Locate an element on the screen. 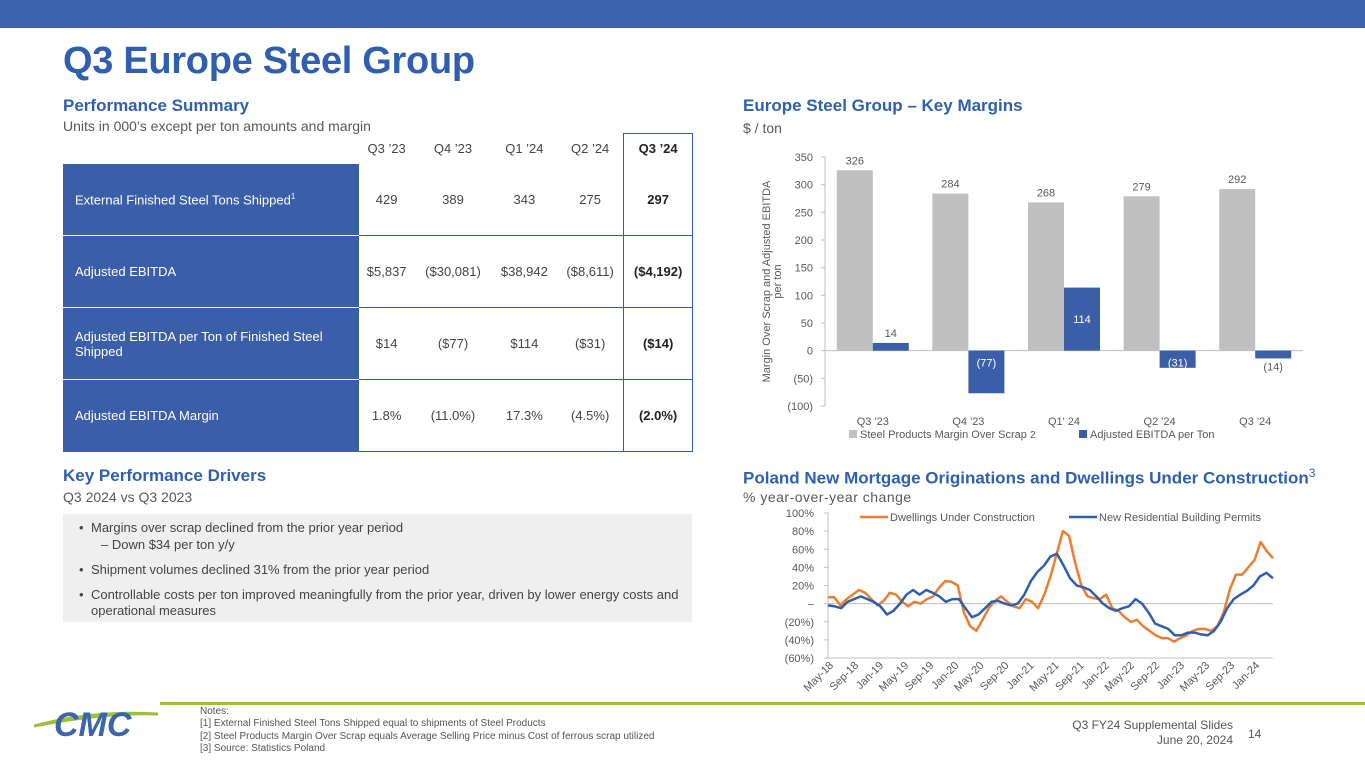 This screenshot has height=768, width=1365. footer-divider is located at coordinates (762, 703).